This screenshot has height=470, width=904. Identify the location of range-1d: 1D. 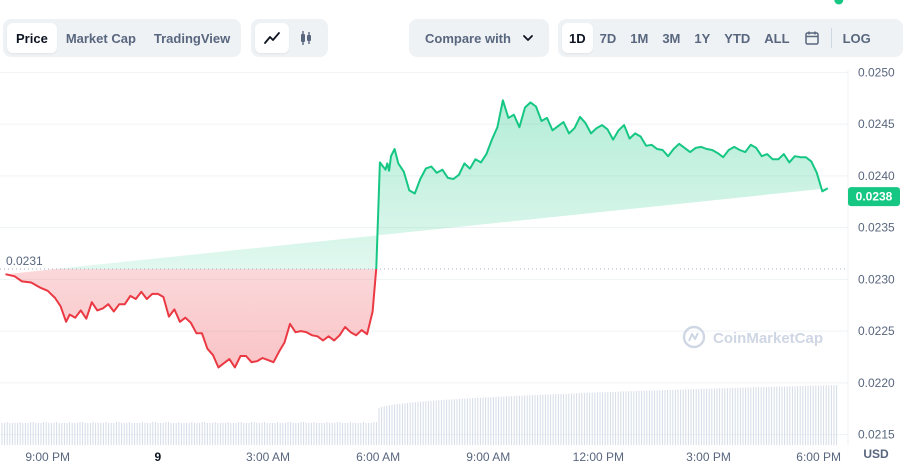
(577, 38).